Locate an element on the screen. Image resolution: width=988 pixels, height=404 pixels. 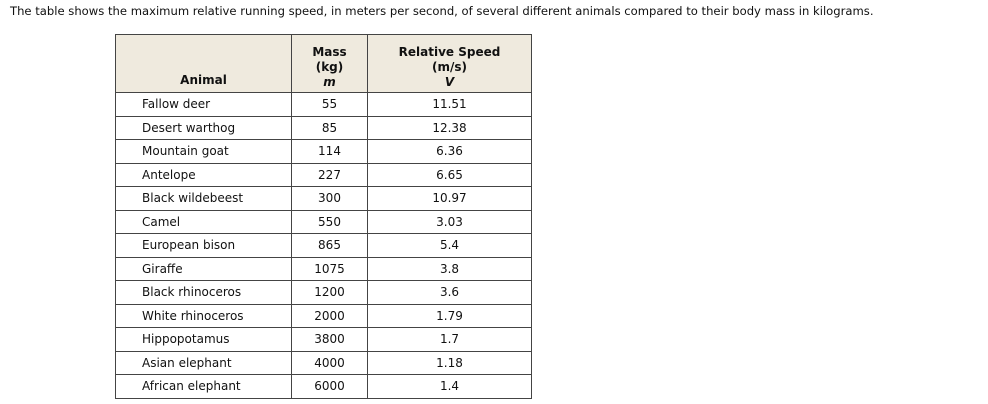
table-cell: 3.6 is located at coordinates (449, 292).